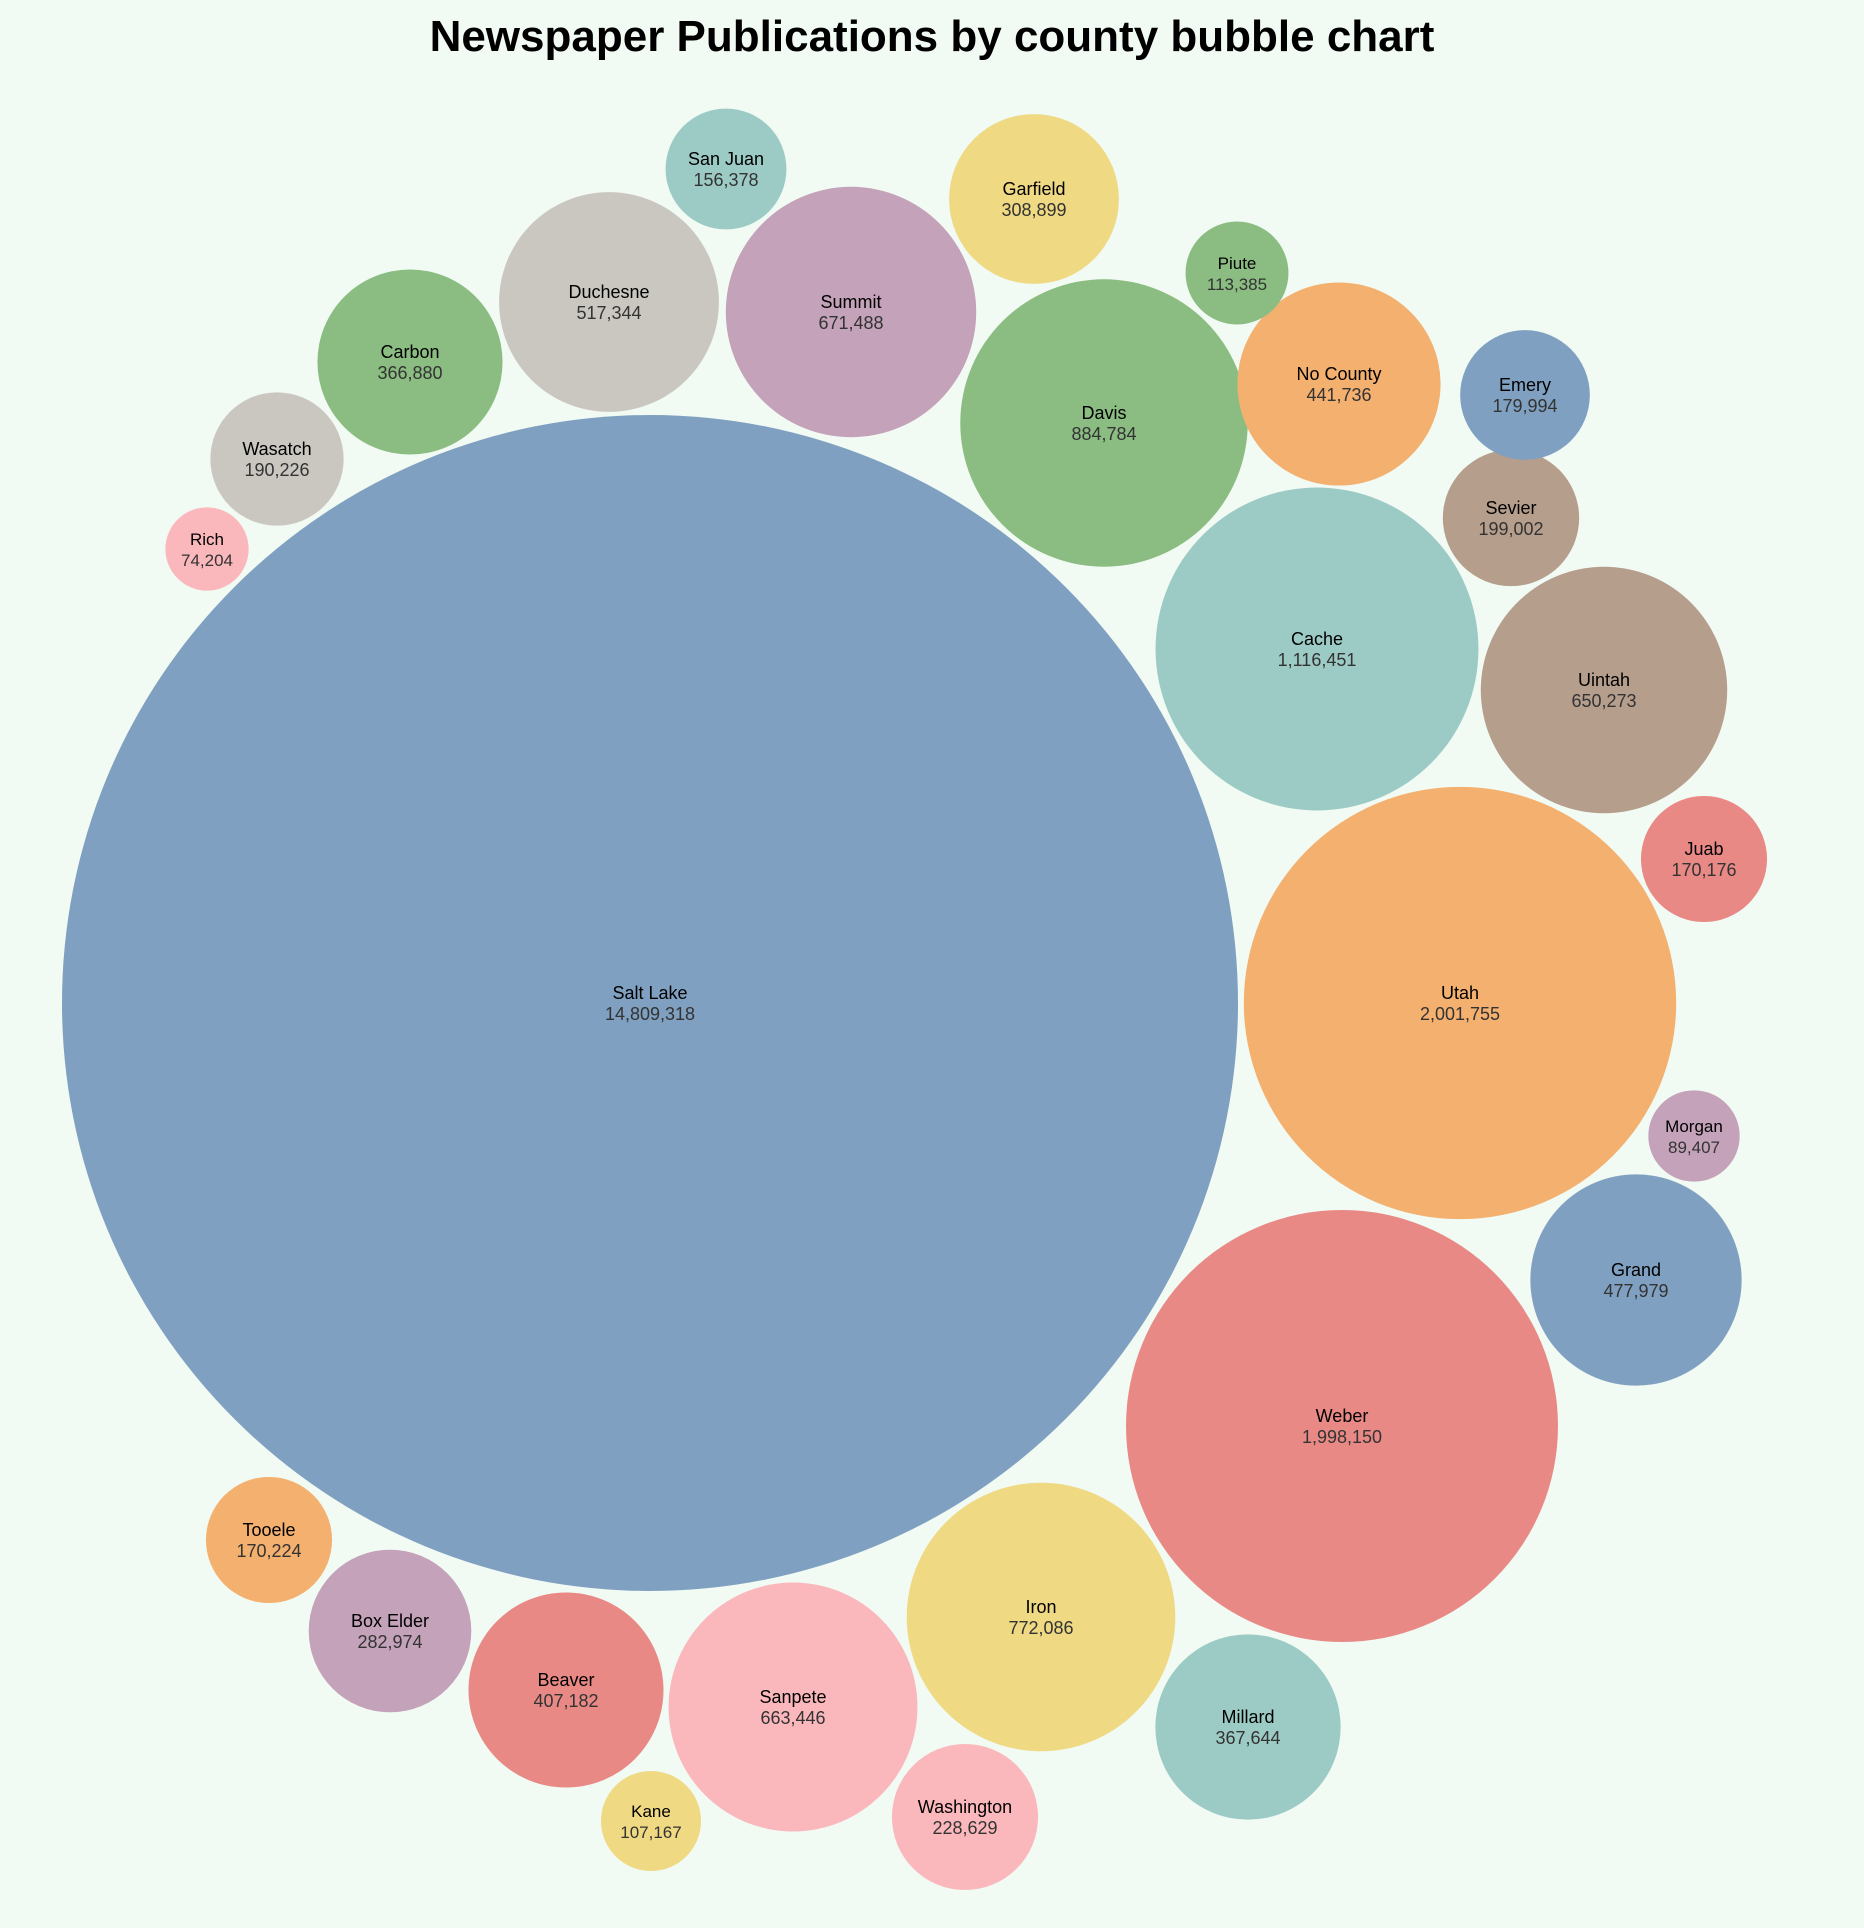 The image size is (1864, 1928). I want to click on bubble-kane: Kane 107,167, so click(651, 1821).